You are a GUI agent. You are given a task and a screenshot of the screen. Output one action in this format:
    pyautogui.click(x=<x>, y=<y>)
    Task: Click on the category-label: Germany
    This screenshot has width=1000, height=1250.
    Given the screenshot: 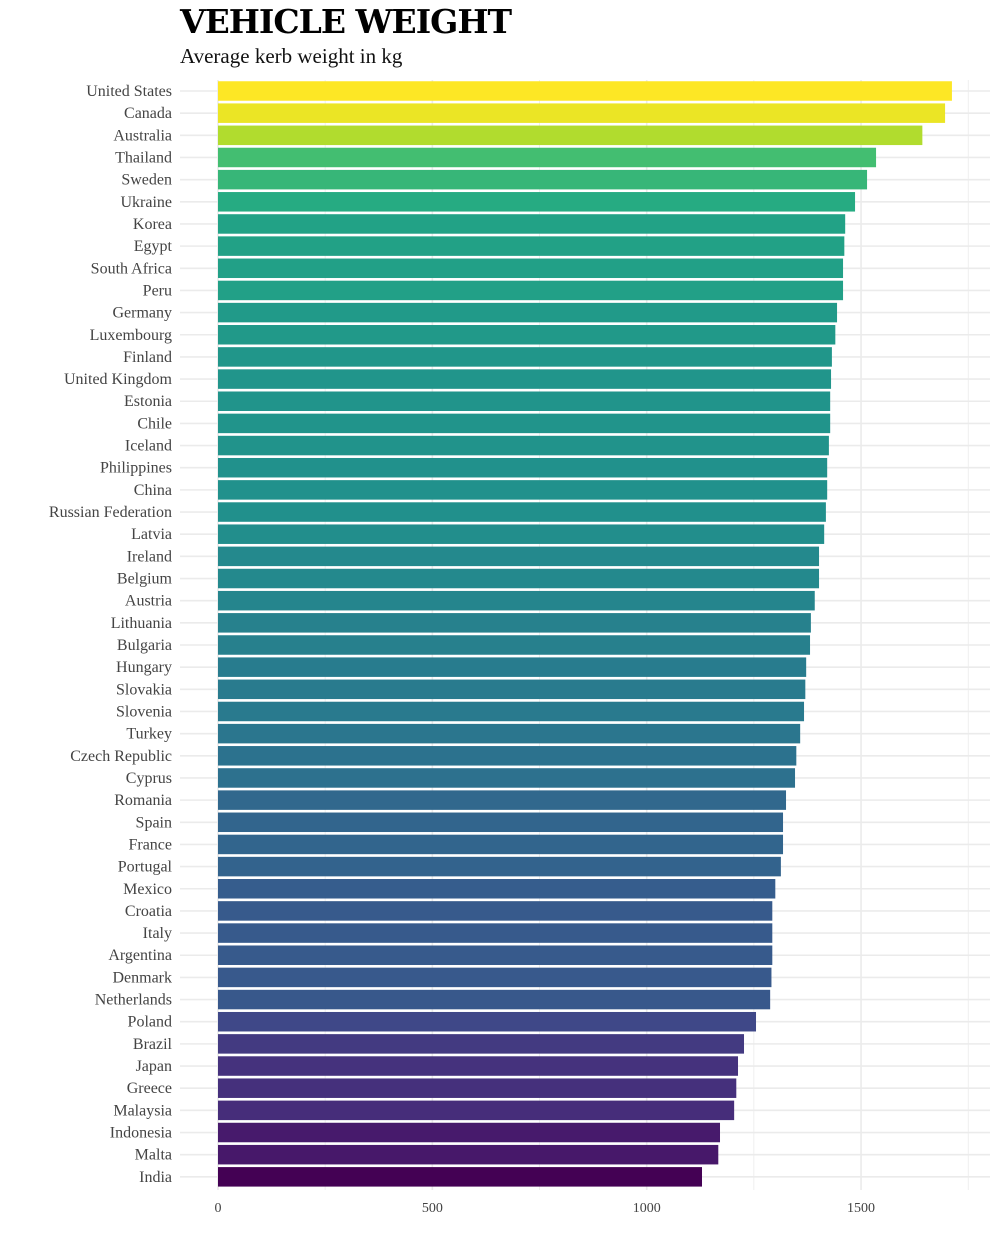 What is the action you would take?
    pyautogui.click(x=142, y=313)
    